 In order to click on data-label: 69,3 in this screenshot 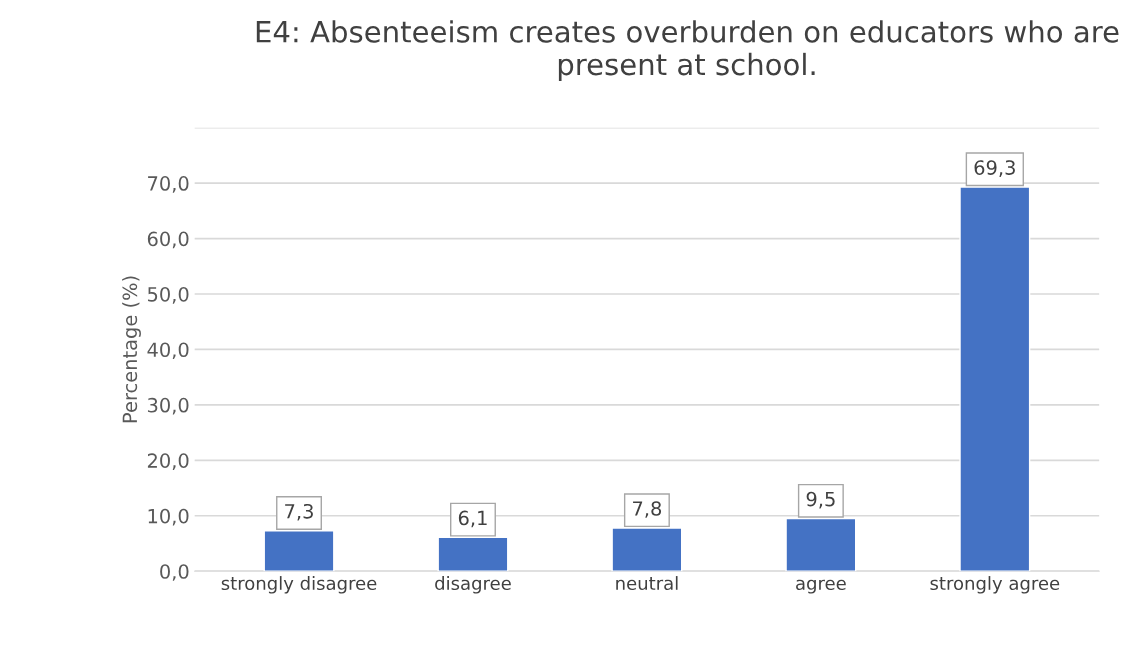, I will do `click(994, 168)`.